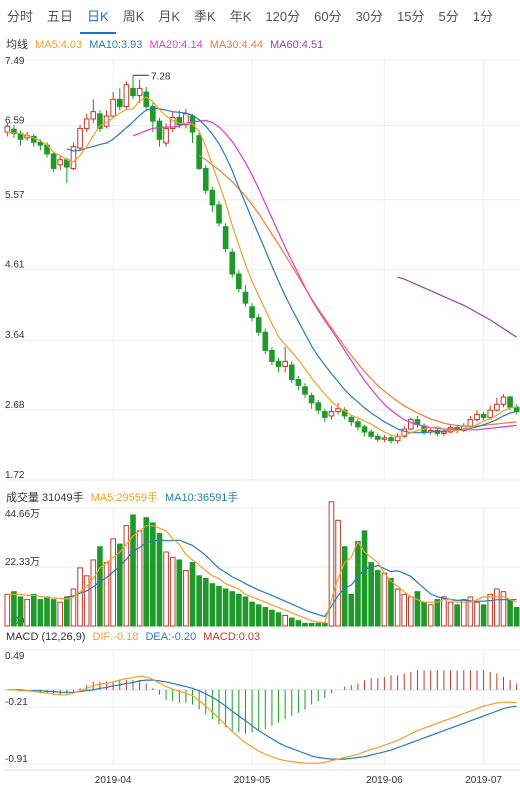  Describe the element at coordinates (60, 16) in the screenshot. I see `tab-five-day: 五日` at that location.